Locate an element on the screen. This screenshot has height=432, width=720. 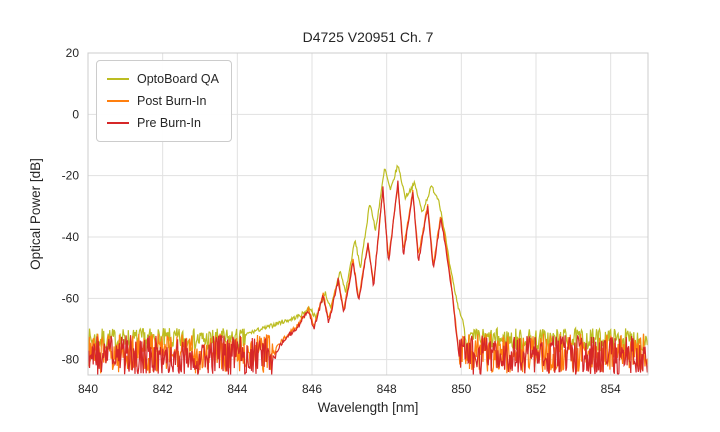
x-axis-label: Wavelength [nm] is located at coordinates (368, 407).